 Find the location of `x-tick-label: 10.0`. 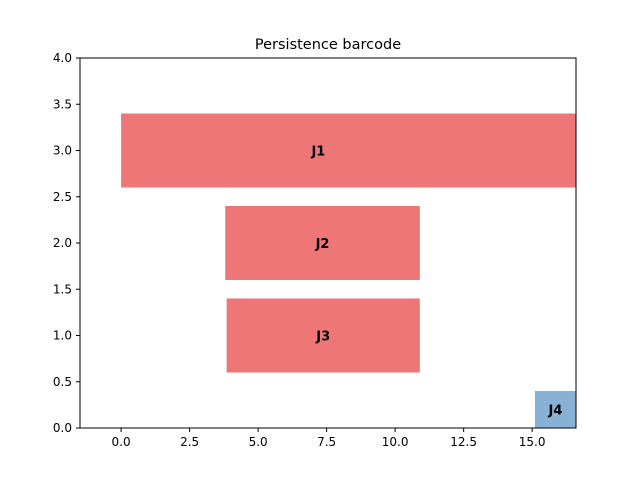

x-tick-label: 10.0 is located at coordinates (395, 442).